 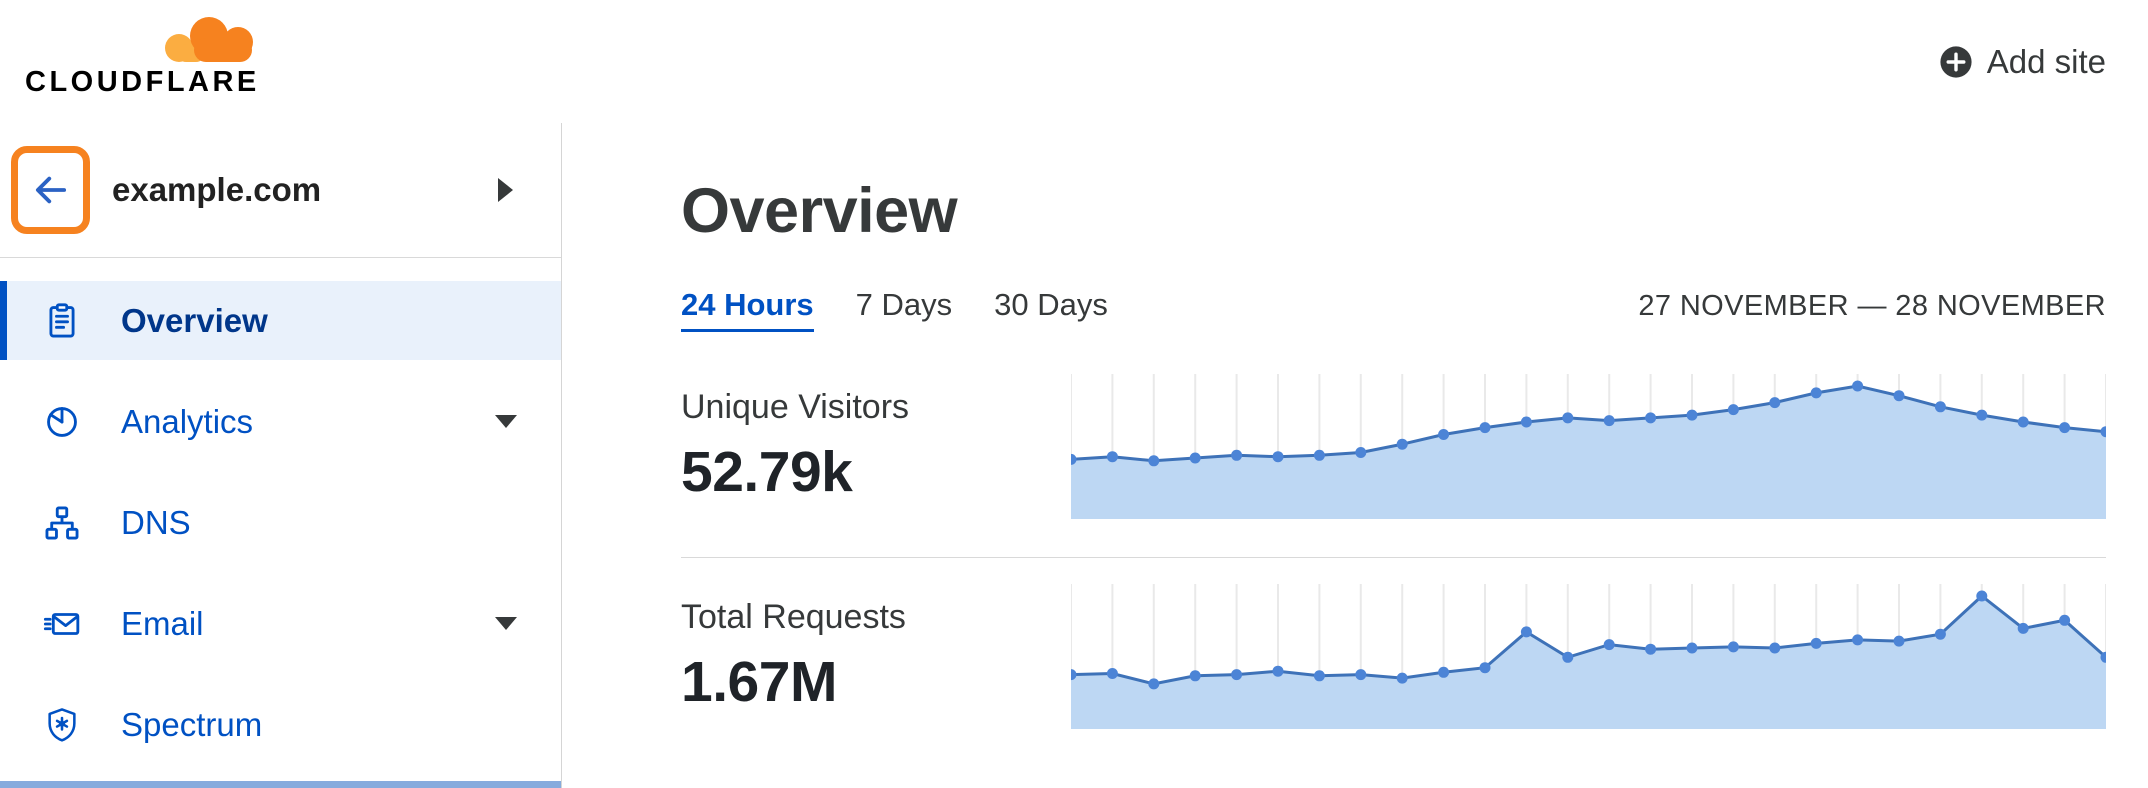 I want to click on sidebar-item-label: Spectrum, so click(x=192, y=724).